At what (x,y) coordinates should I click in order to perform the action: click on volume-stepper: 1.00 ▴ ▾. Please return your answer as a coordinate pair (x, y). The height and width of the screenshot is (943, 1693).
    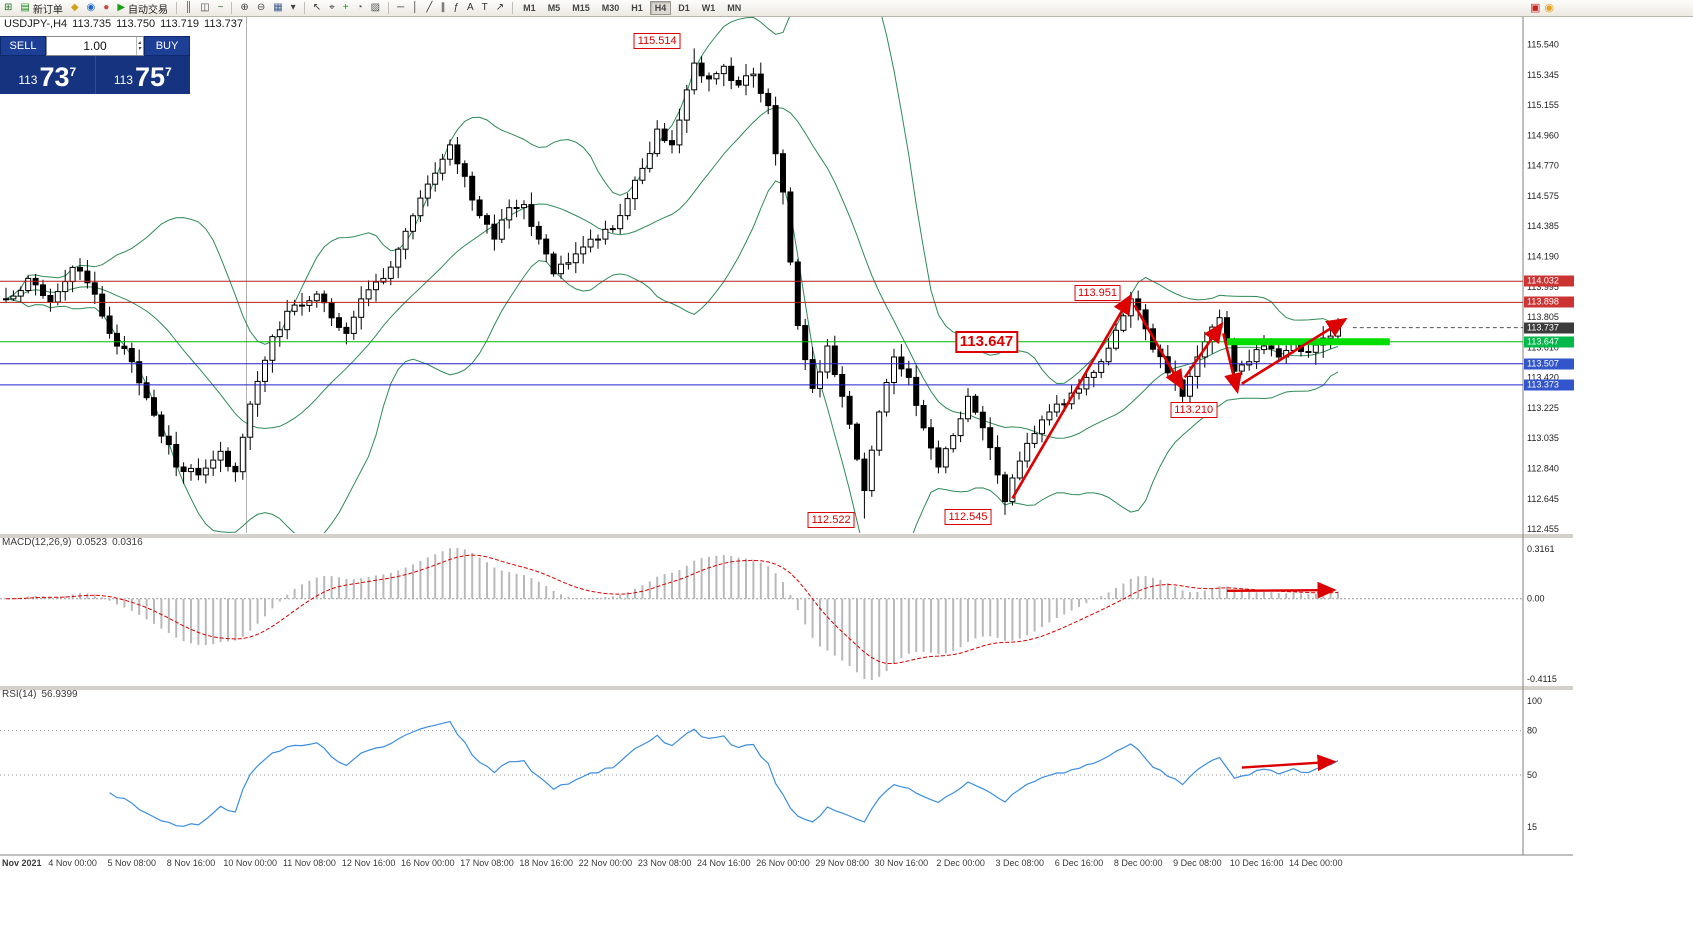
    Looking at the image, I should click on (95, 46).